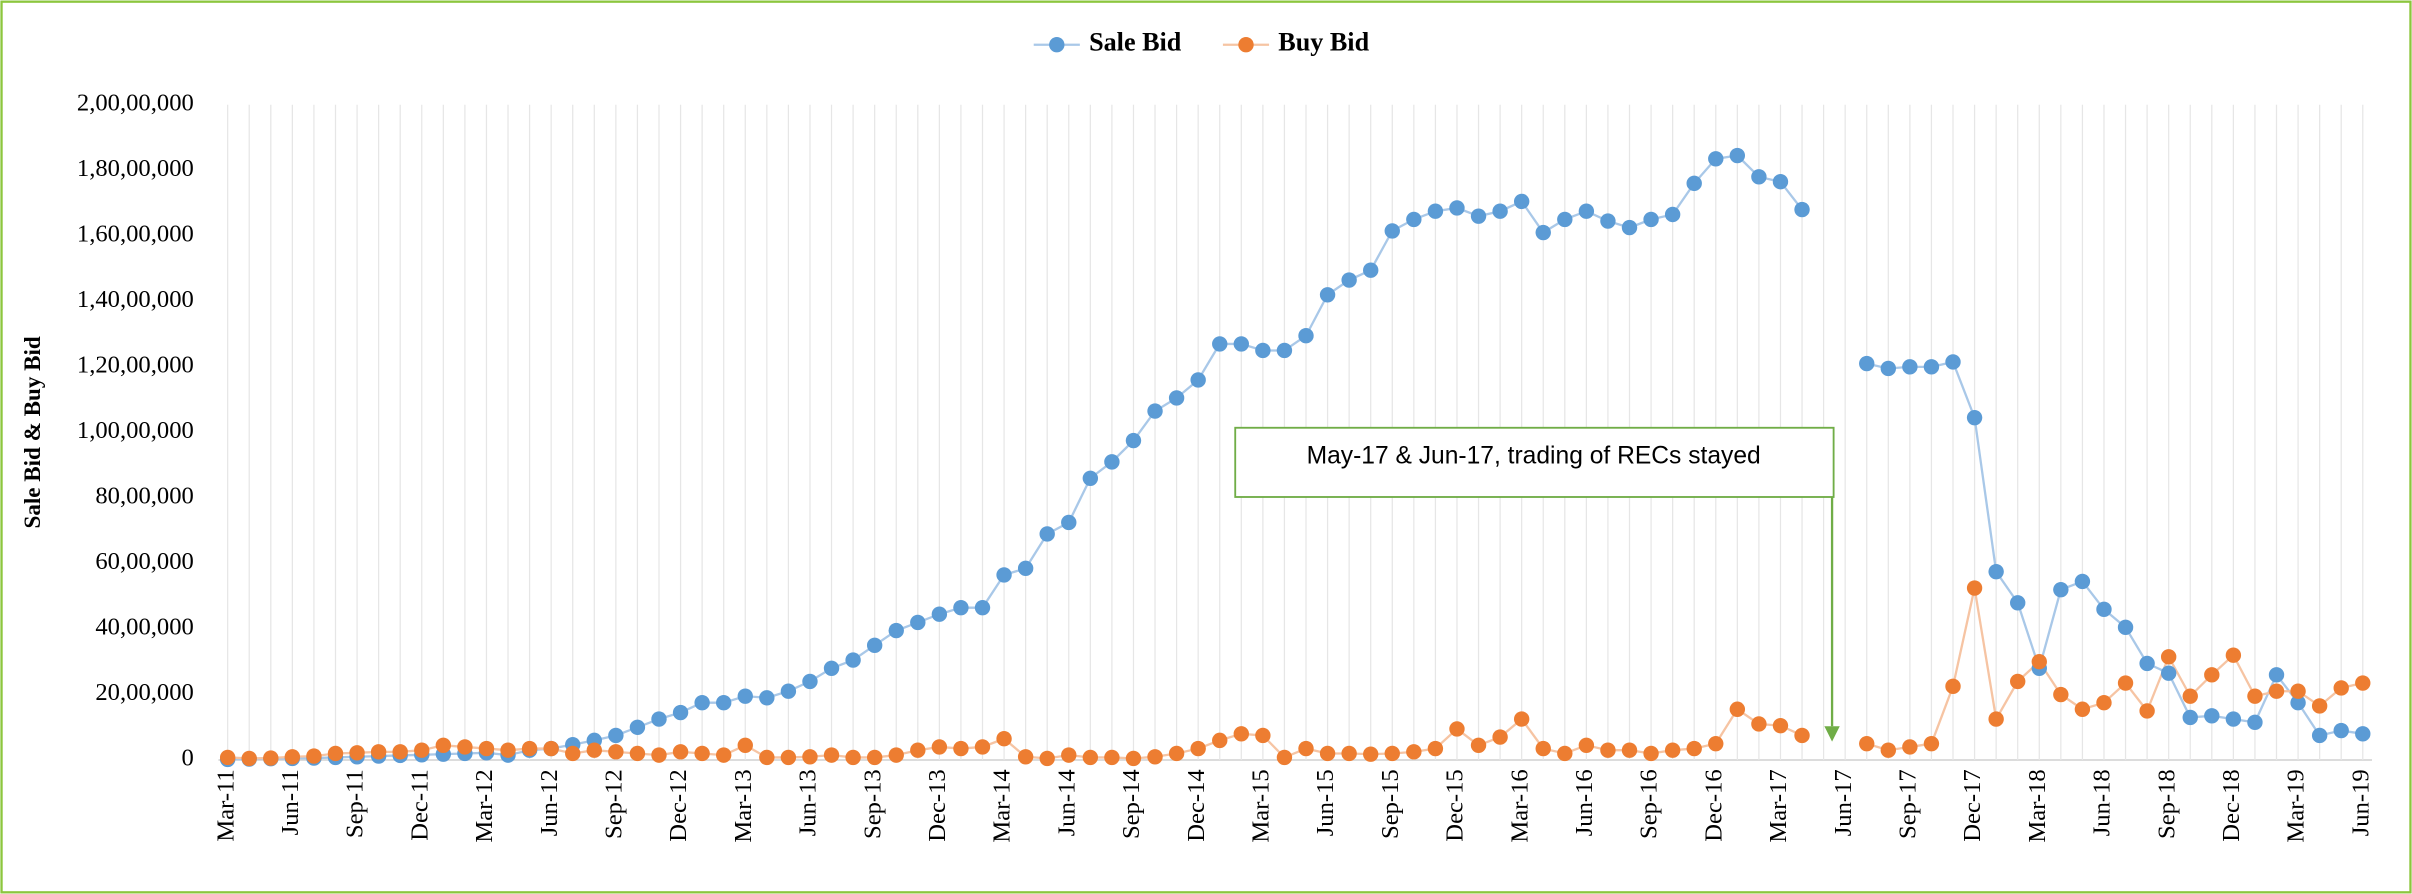 The height and width of the screenshot is (894, 2412). I want to click on y-tick-label: 0, so click(188, 758).